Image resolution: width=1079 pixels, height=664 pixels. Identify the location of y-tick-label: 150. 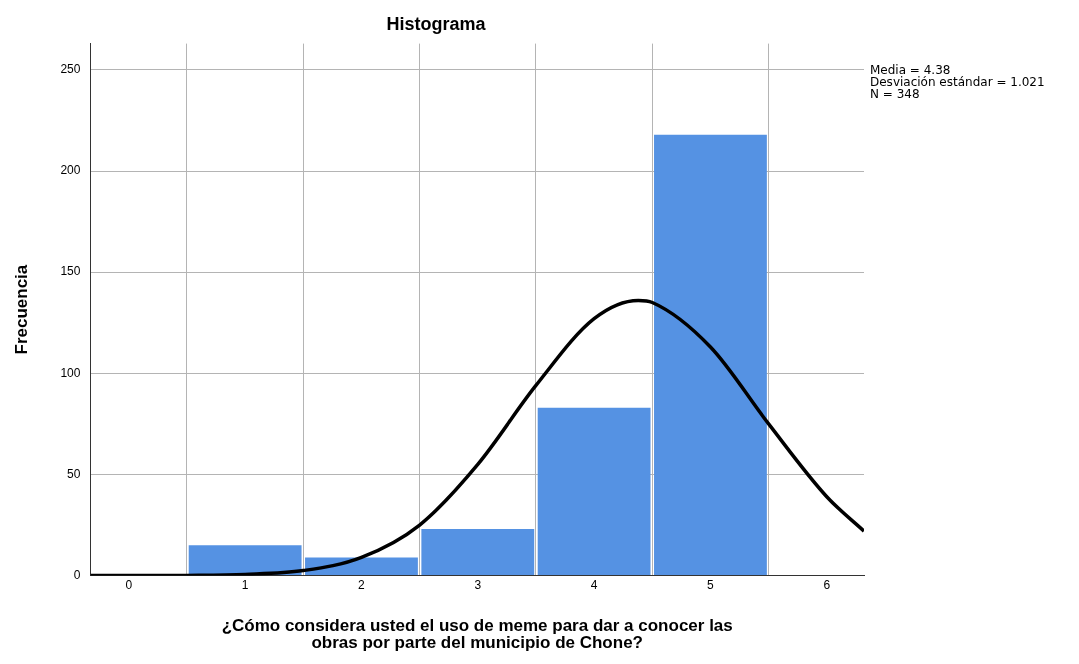
(70, 271).